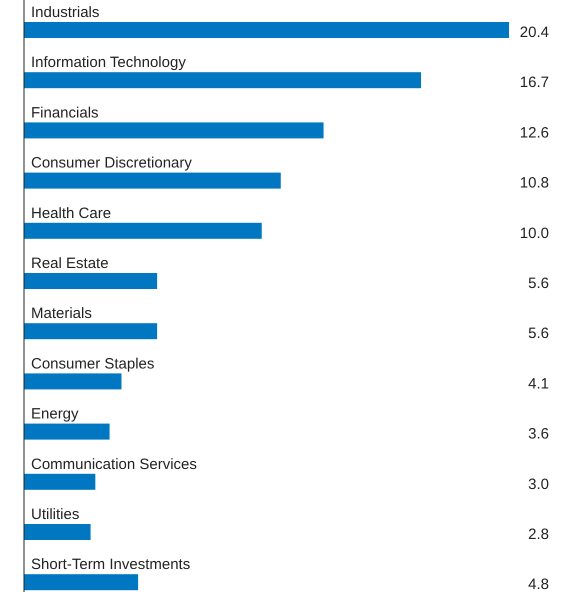 Image resolution: width=573 pixels, height=598 pixels. What do you see at coordinates (70, 263) in the screenshot?
I see `y-tick-label: Real Estate` at bounding box center [70, 263].